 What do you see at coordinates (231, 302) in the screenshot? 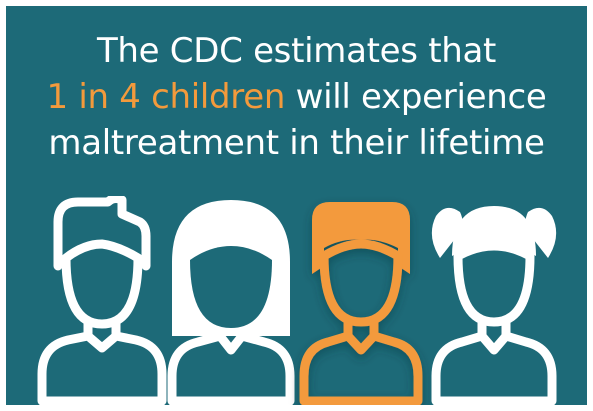
I see `girl-long-hair-icon` at bounding box center [231, 302].